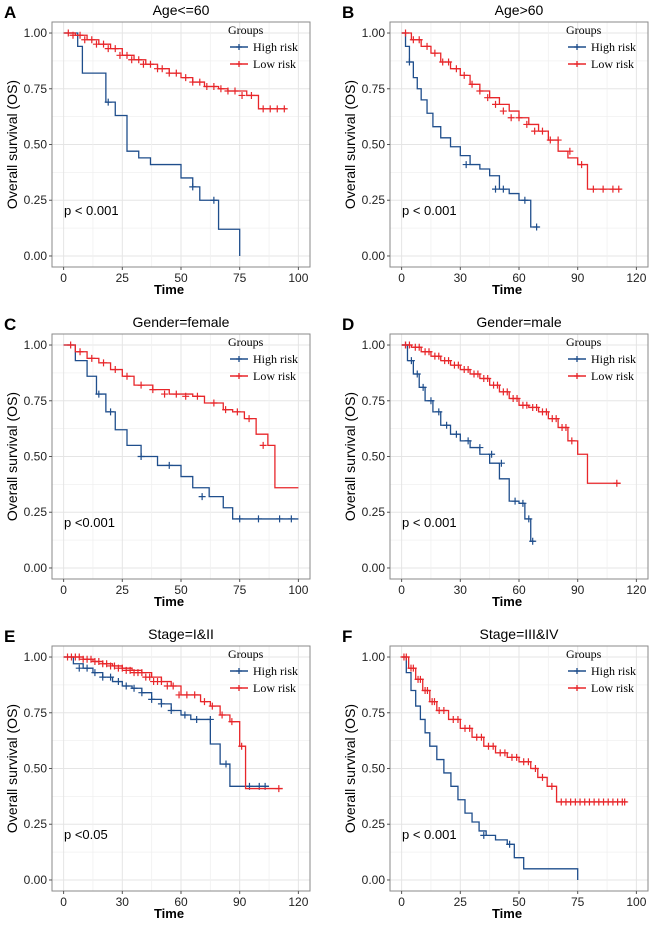  Describe the element at coordinates (181, 590) in the screenshot. I see `x-tick-label: 50` at that location.